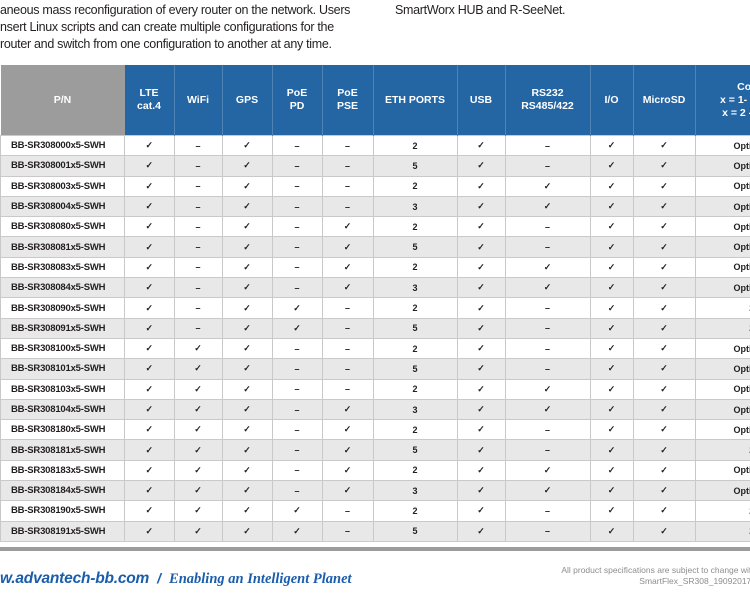  Describe the element at coordinates (62, 450) in the screenshot. I see `part-number-cell: BB-SR308181x5-SWH` at that location.